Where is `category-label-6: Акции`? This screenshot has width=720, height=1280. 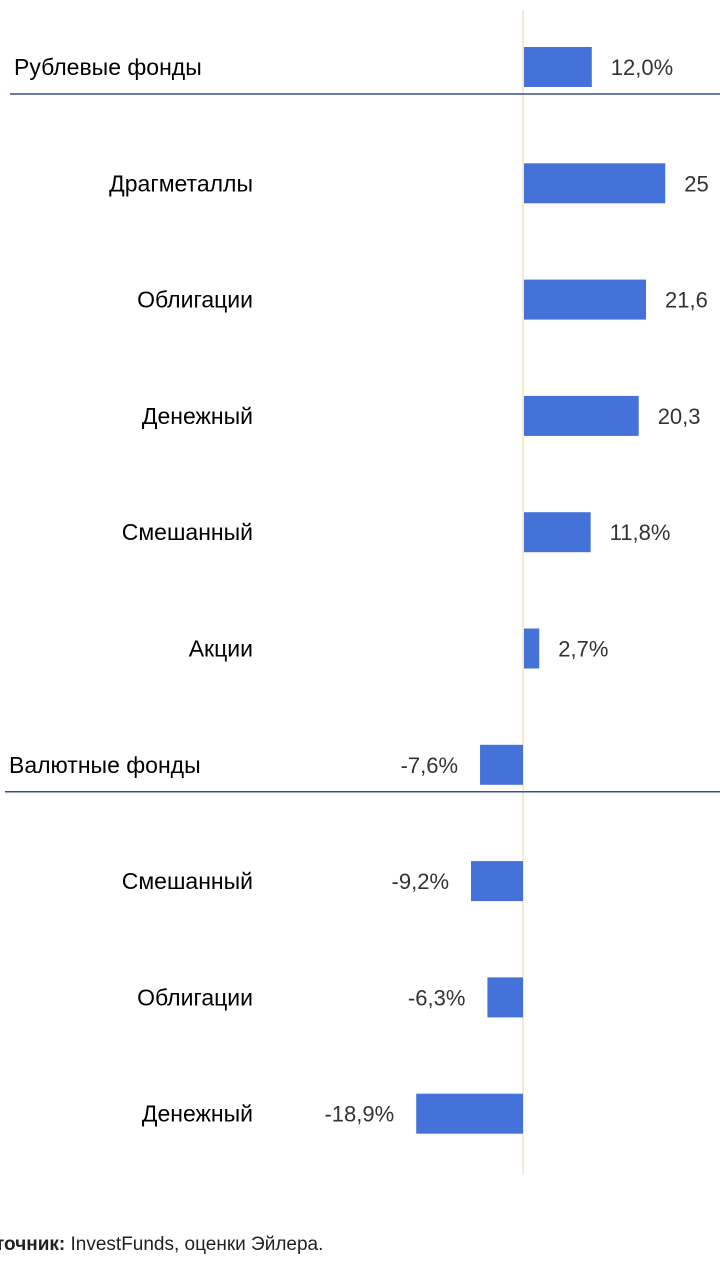 category-label-6: Акции is located at coordinates (221, 649).